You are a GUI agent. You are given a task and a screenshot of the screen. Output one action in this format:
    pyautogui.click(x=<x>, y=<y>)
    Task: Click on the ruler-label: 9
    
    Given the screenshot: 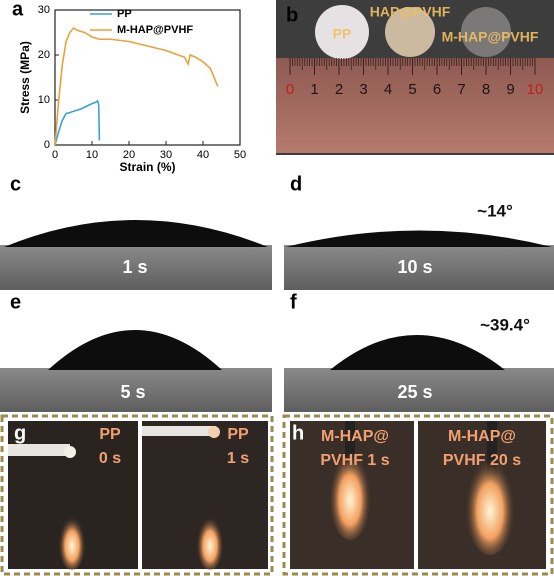 What is the action you would take?
    pyautogui.click(x=510, y=89)
    